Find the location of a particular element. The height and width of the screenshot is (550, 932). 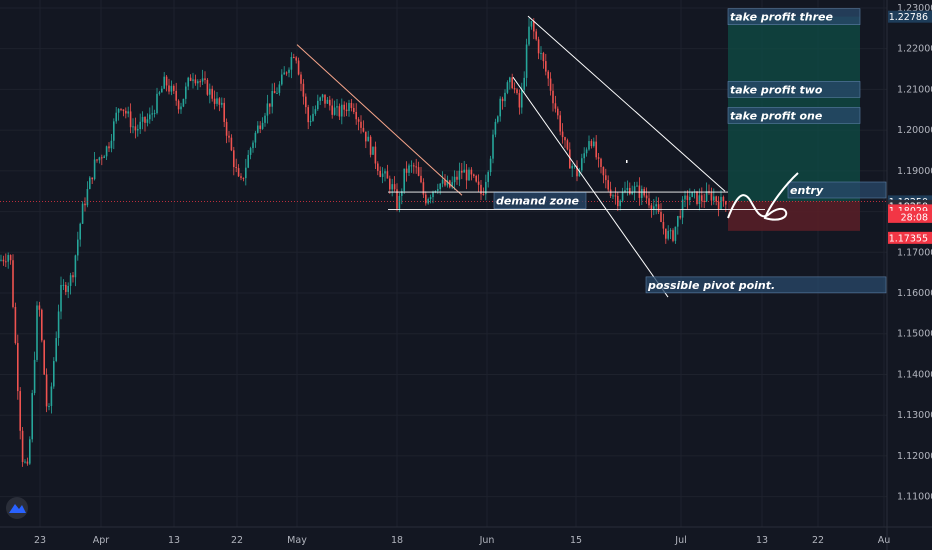

price-tag-label: 1.22786 is located at coordinates (908, 17).